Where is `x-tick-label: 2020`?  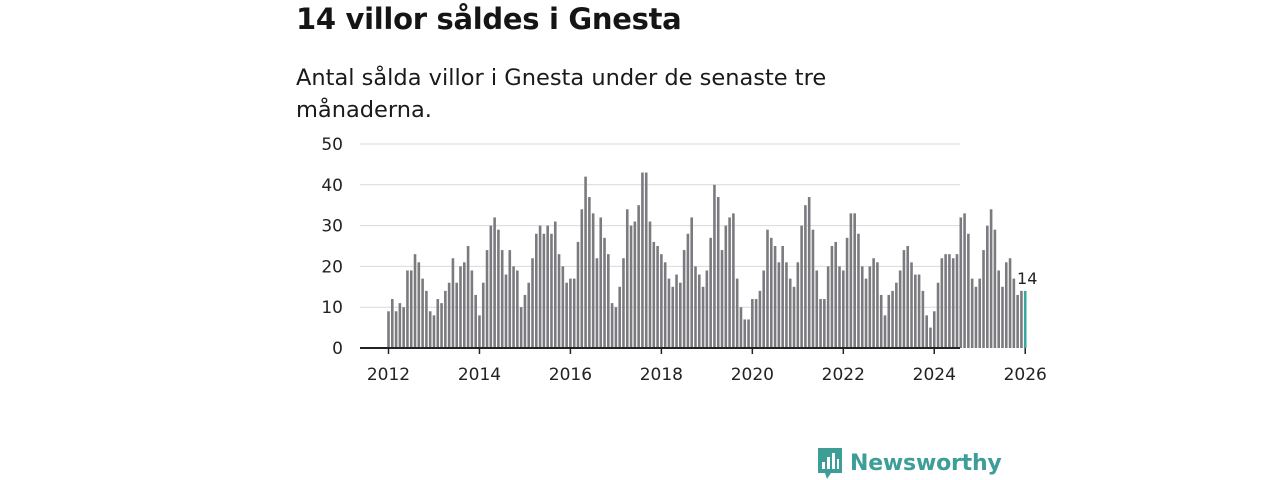
x-tick-label: 2020 is located at coordinates (752, 375).